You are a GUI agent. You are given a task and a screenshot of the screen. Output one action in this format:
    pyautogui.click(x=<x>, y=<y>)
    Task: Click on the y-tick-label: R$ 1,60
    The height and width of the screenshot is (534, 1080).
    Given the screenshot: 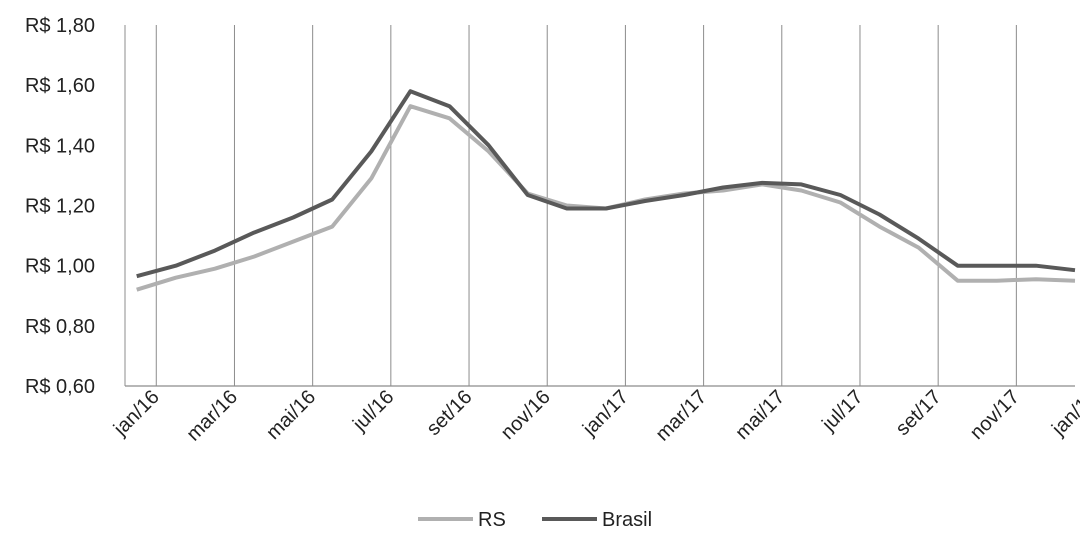 What is the action you would take?
    pyautogui.click(x=60, y=86)
    